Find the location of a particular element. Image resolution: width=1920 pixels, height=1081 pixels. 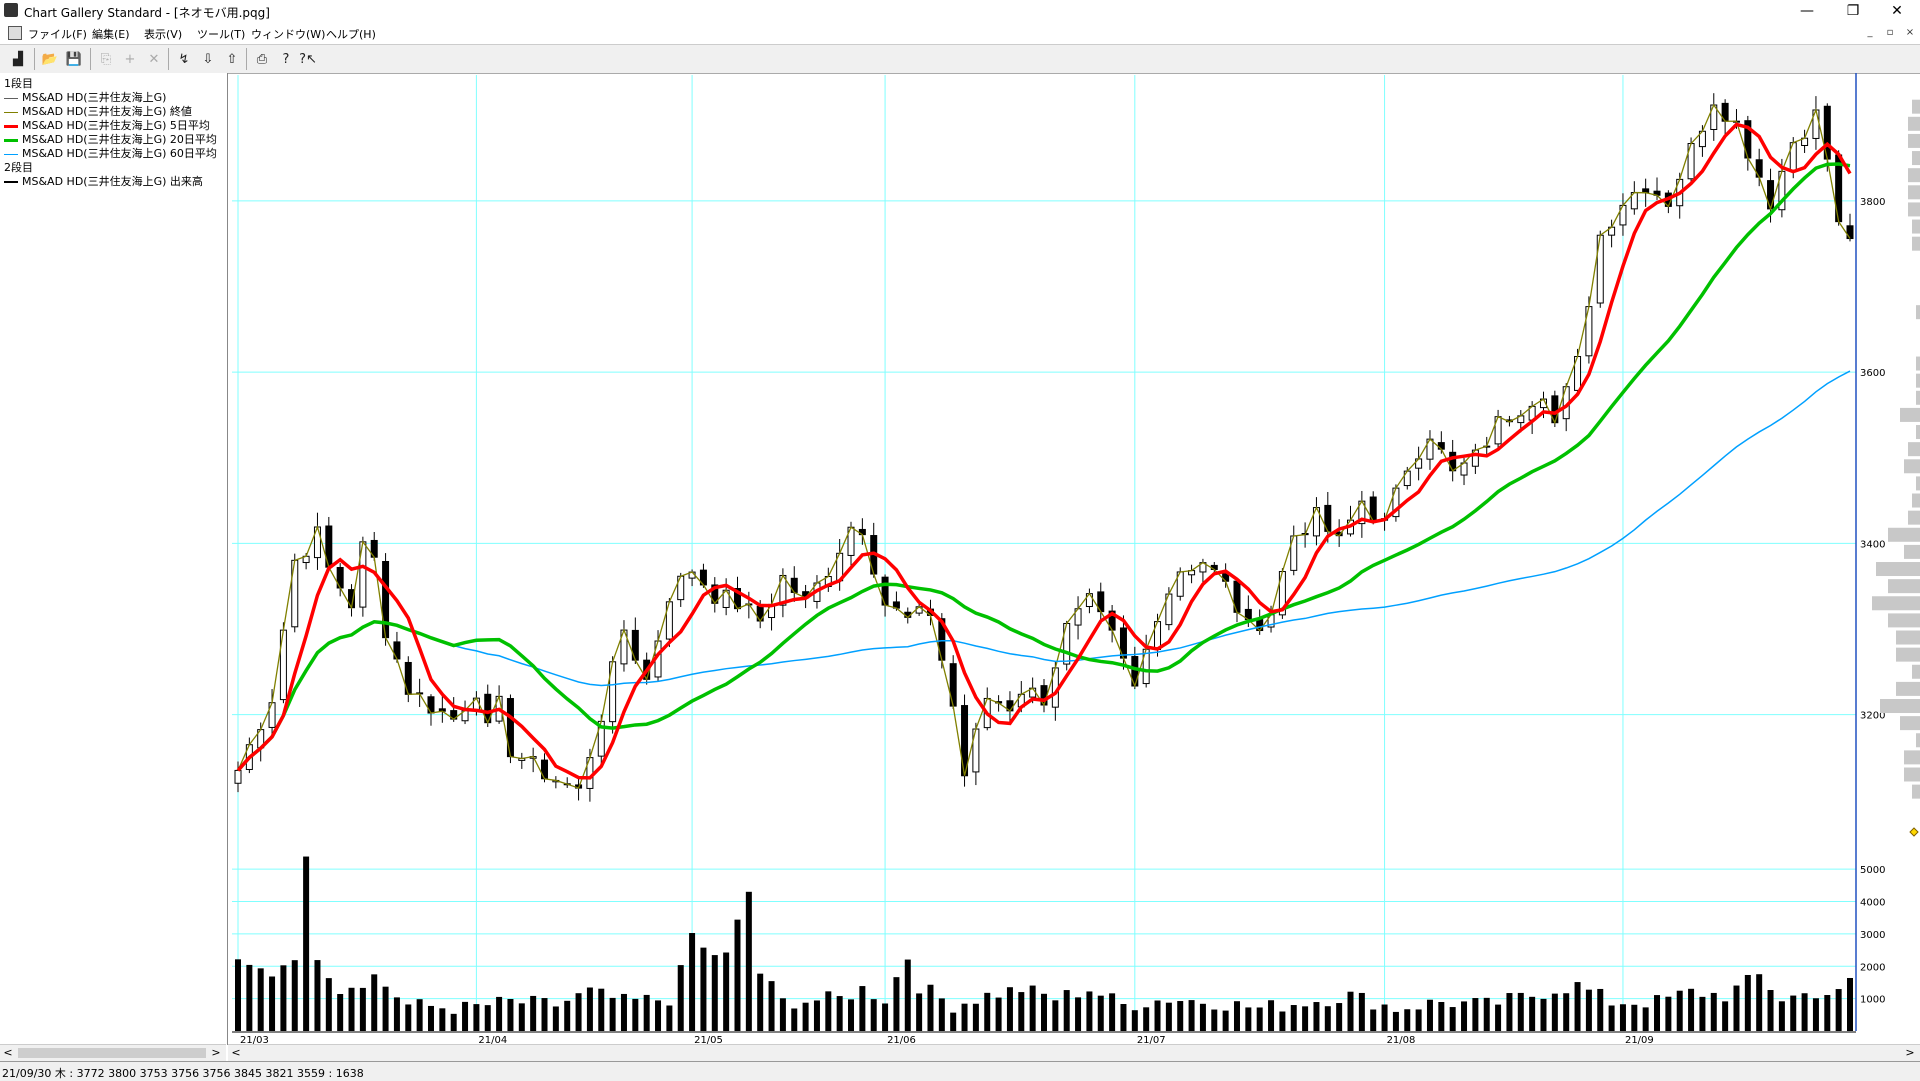

copy-icon: ⎘ is located at coordinates (106, 59).